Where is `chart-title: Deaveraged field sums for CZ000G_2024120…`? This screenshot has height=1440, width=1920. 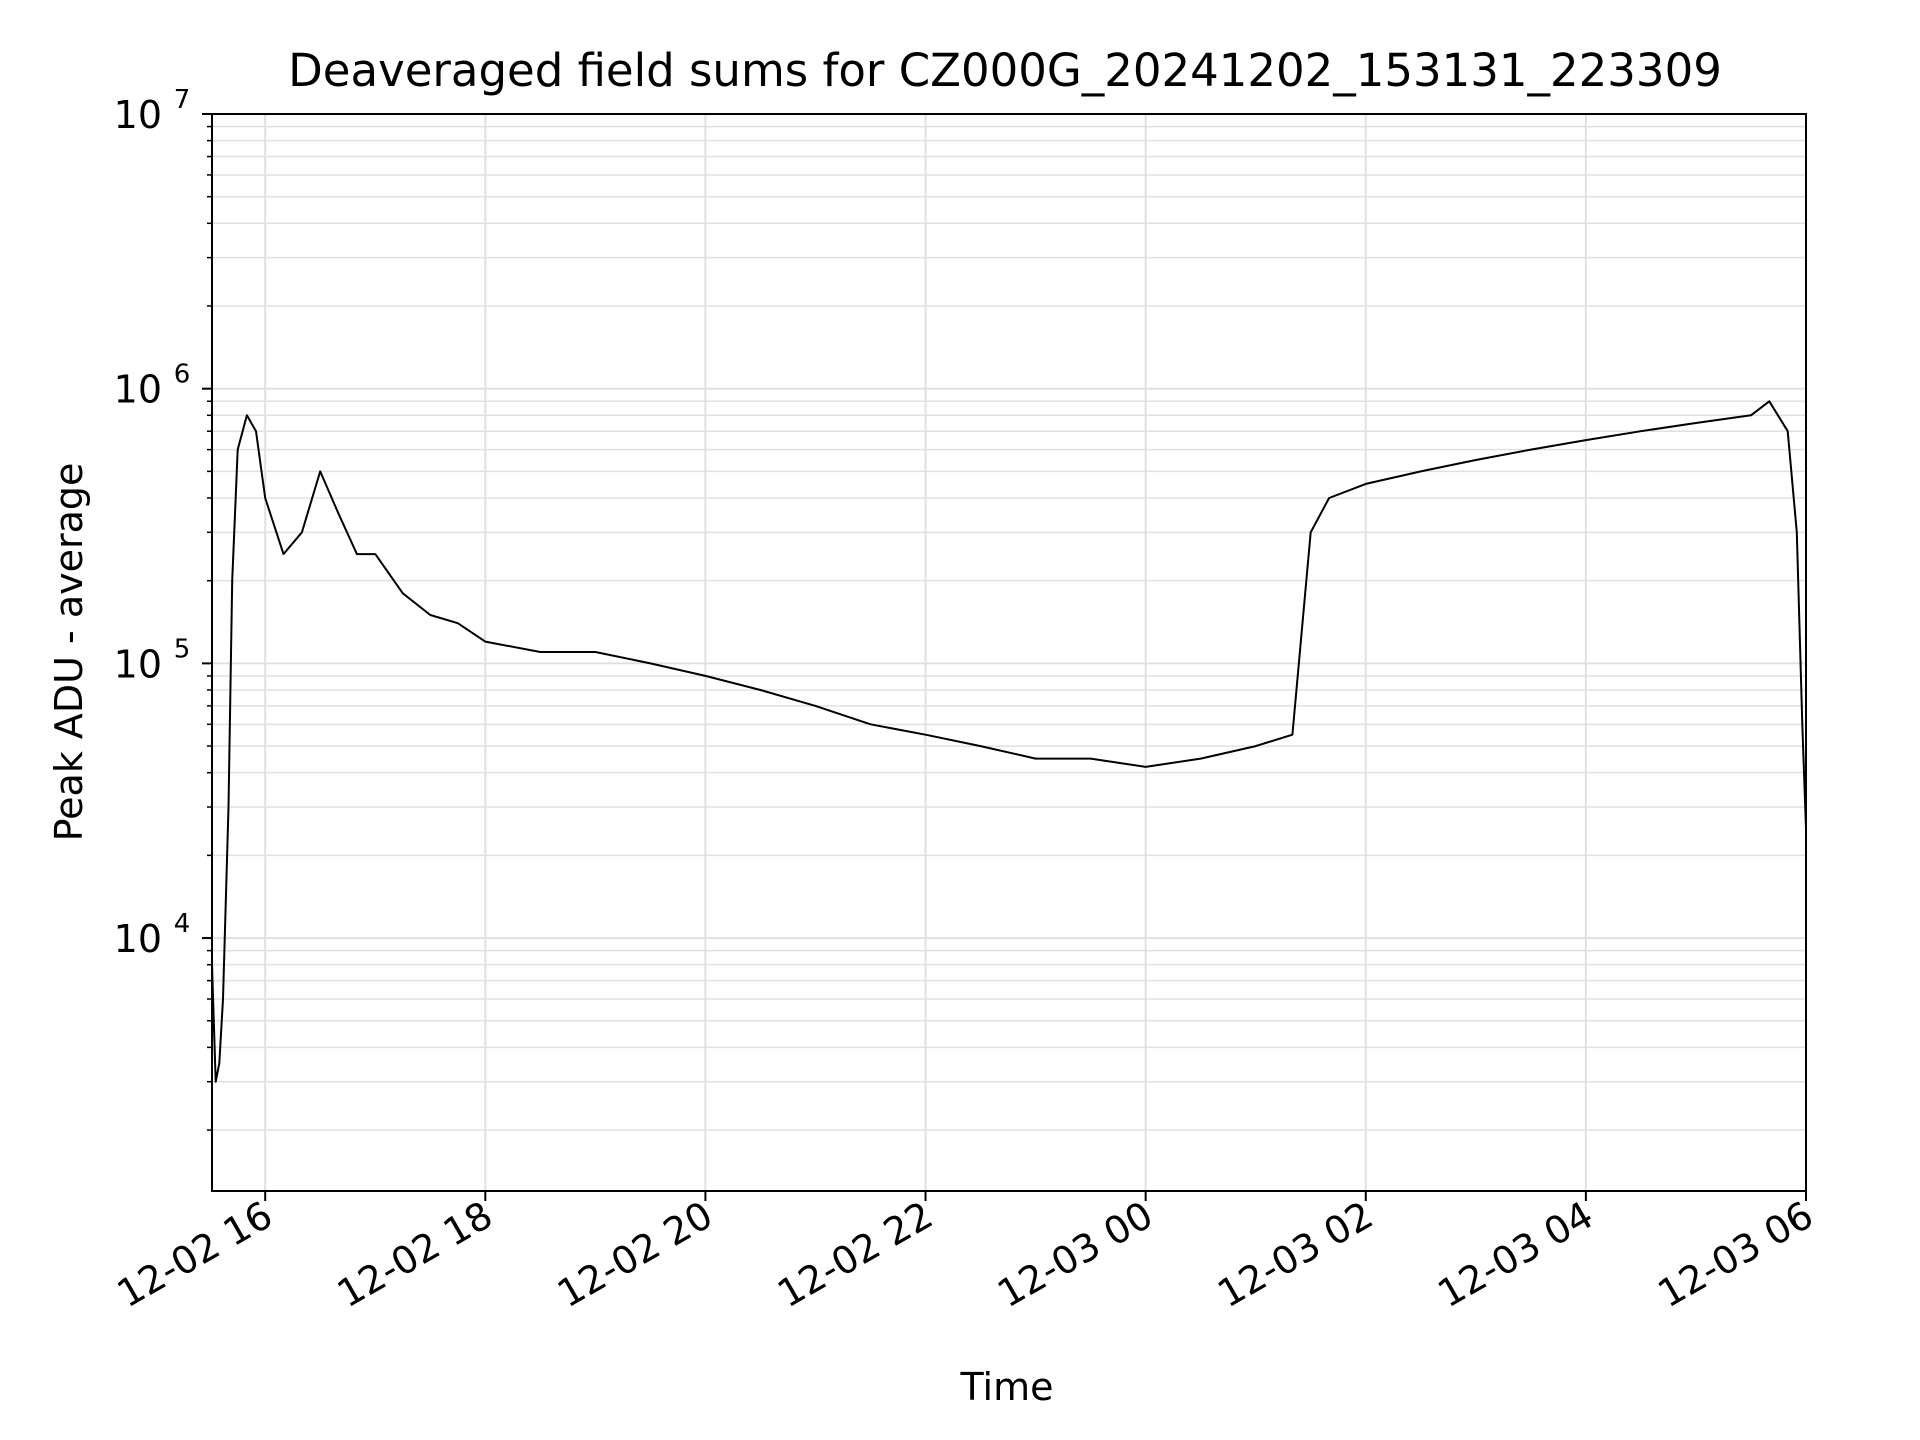
chart-title: Deaveraged field sums for CZ000G_2024120… is located at coordinates (1005, 70).